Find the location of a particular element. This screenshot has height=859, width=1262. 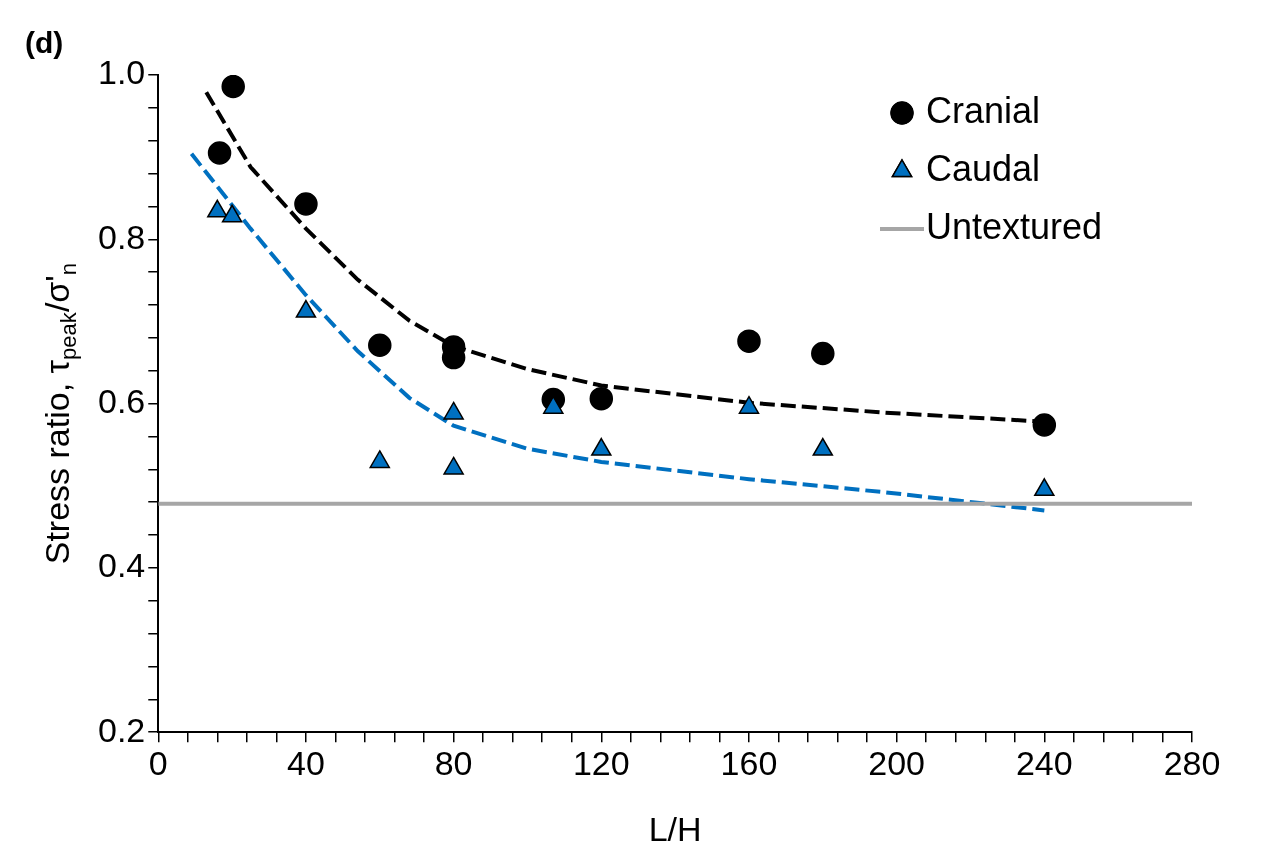

x-tick-label: 0 is located at coordinates (158, 762).